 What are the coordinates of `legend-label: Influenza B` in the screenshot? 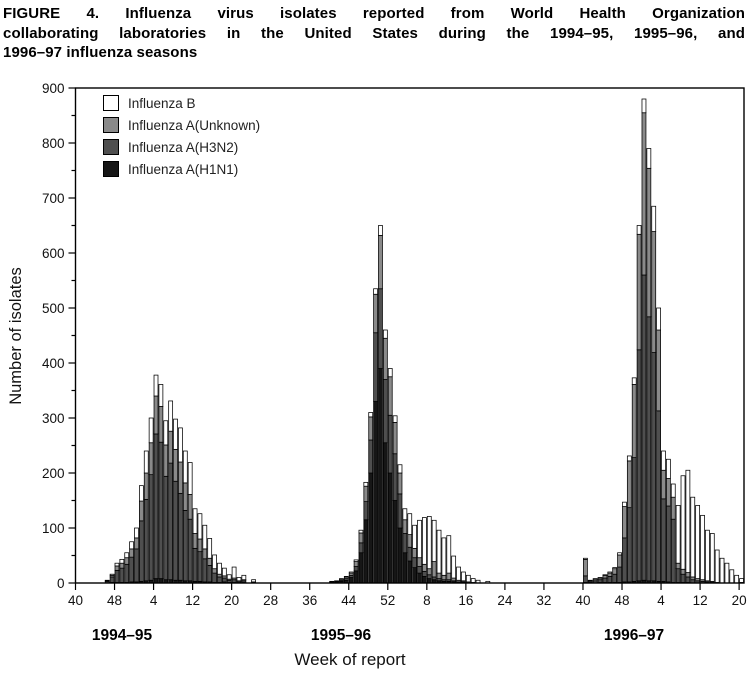 It's located at (162, 103).